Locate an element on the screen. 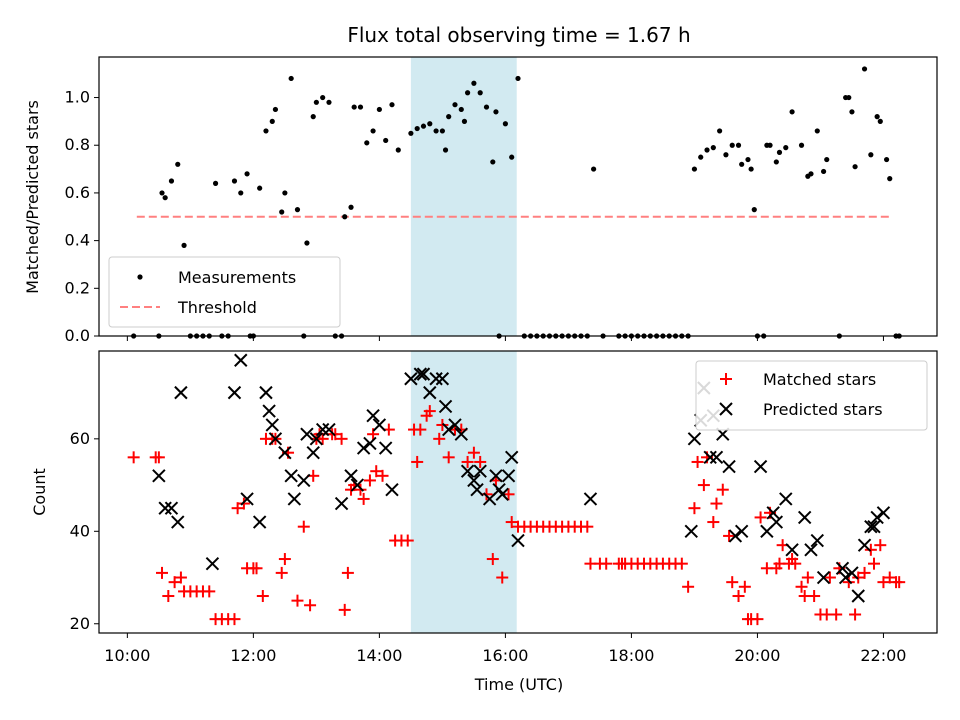  ratio-y-tick-label: 0.4 is located at coordinates (77, 240).